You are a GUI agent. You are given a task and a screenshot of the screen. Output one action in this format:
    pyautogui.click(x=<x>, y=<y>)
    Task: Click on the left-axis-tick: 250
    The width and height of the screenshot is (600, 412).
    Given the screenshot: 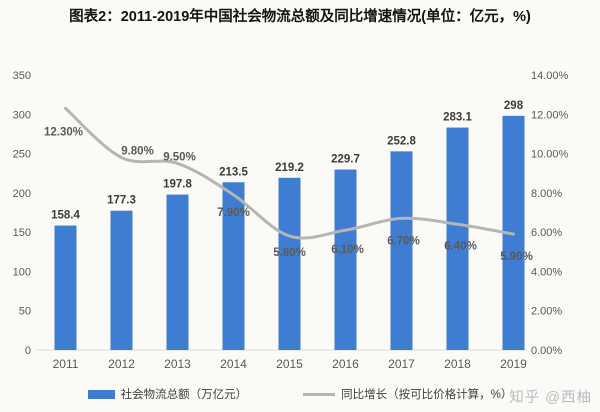 What is the action you would take?
    pyautogui.click(x=22, y=155)
    